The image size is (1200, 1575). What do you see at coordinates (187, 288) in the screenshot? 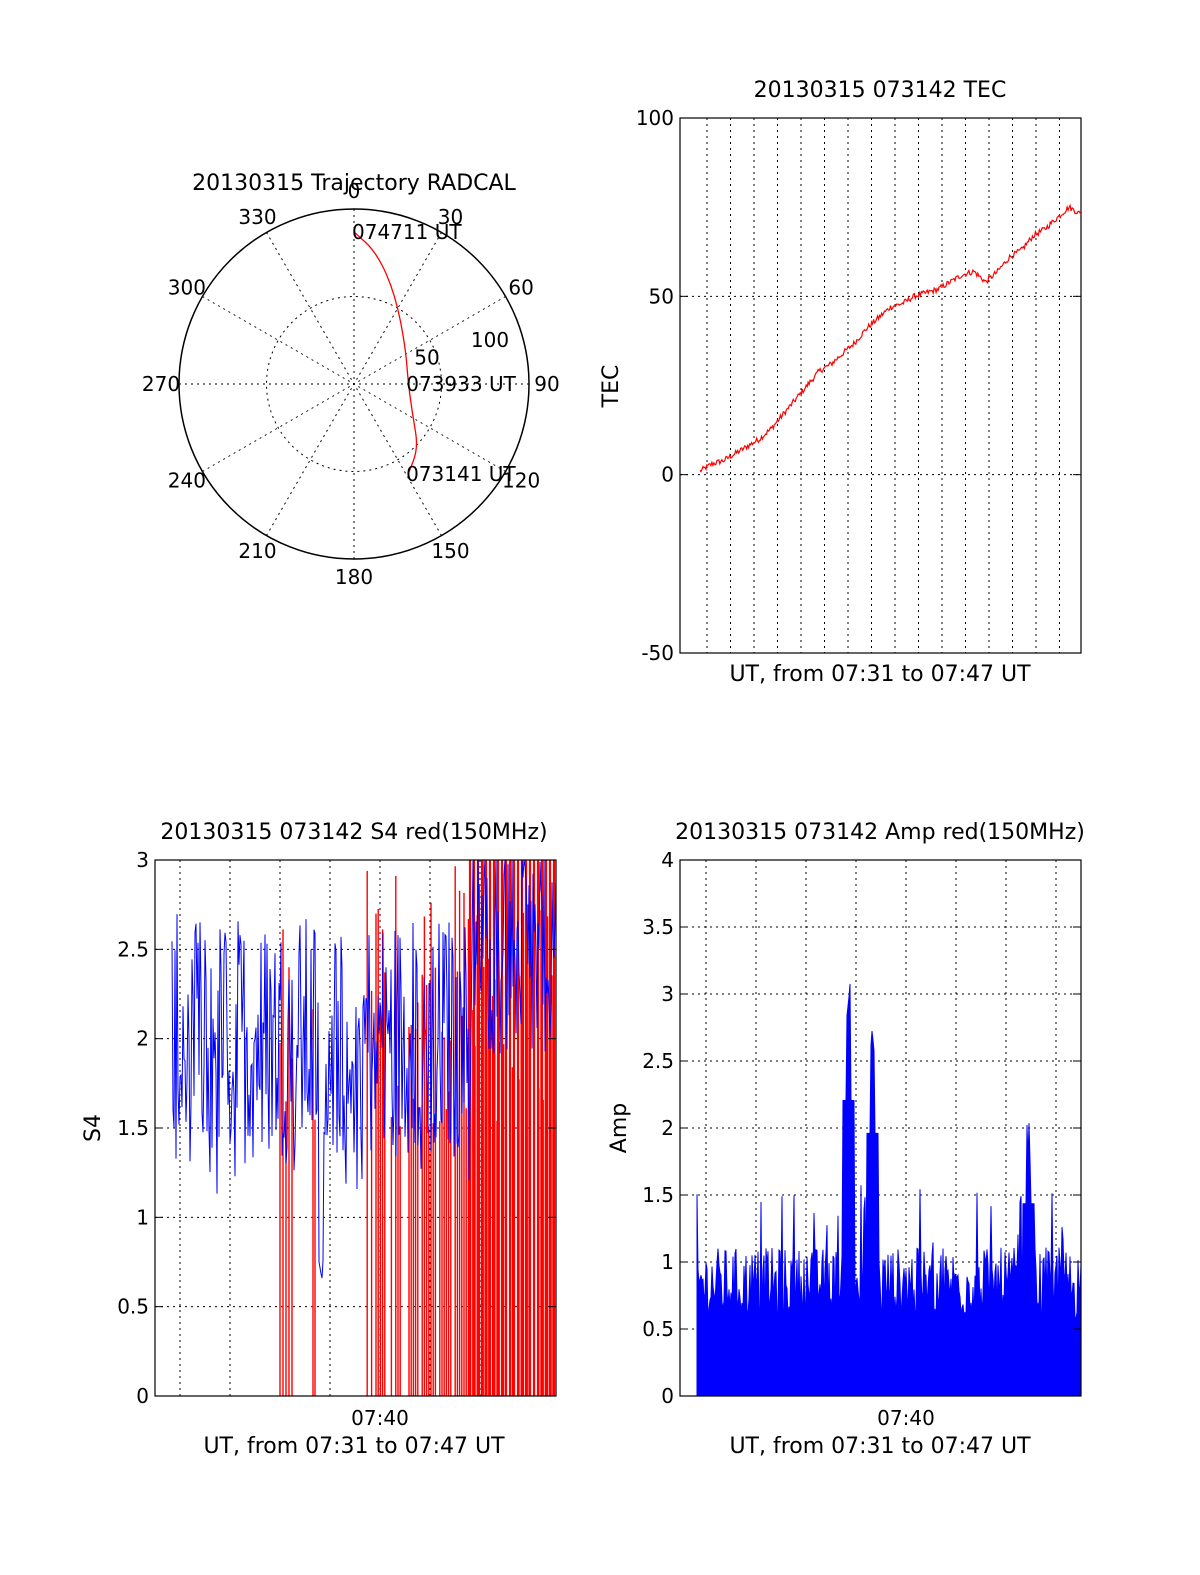
I see `polar-angle-label-300: 300` at bounding box center [187, 288].